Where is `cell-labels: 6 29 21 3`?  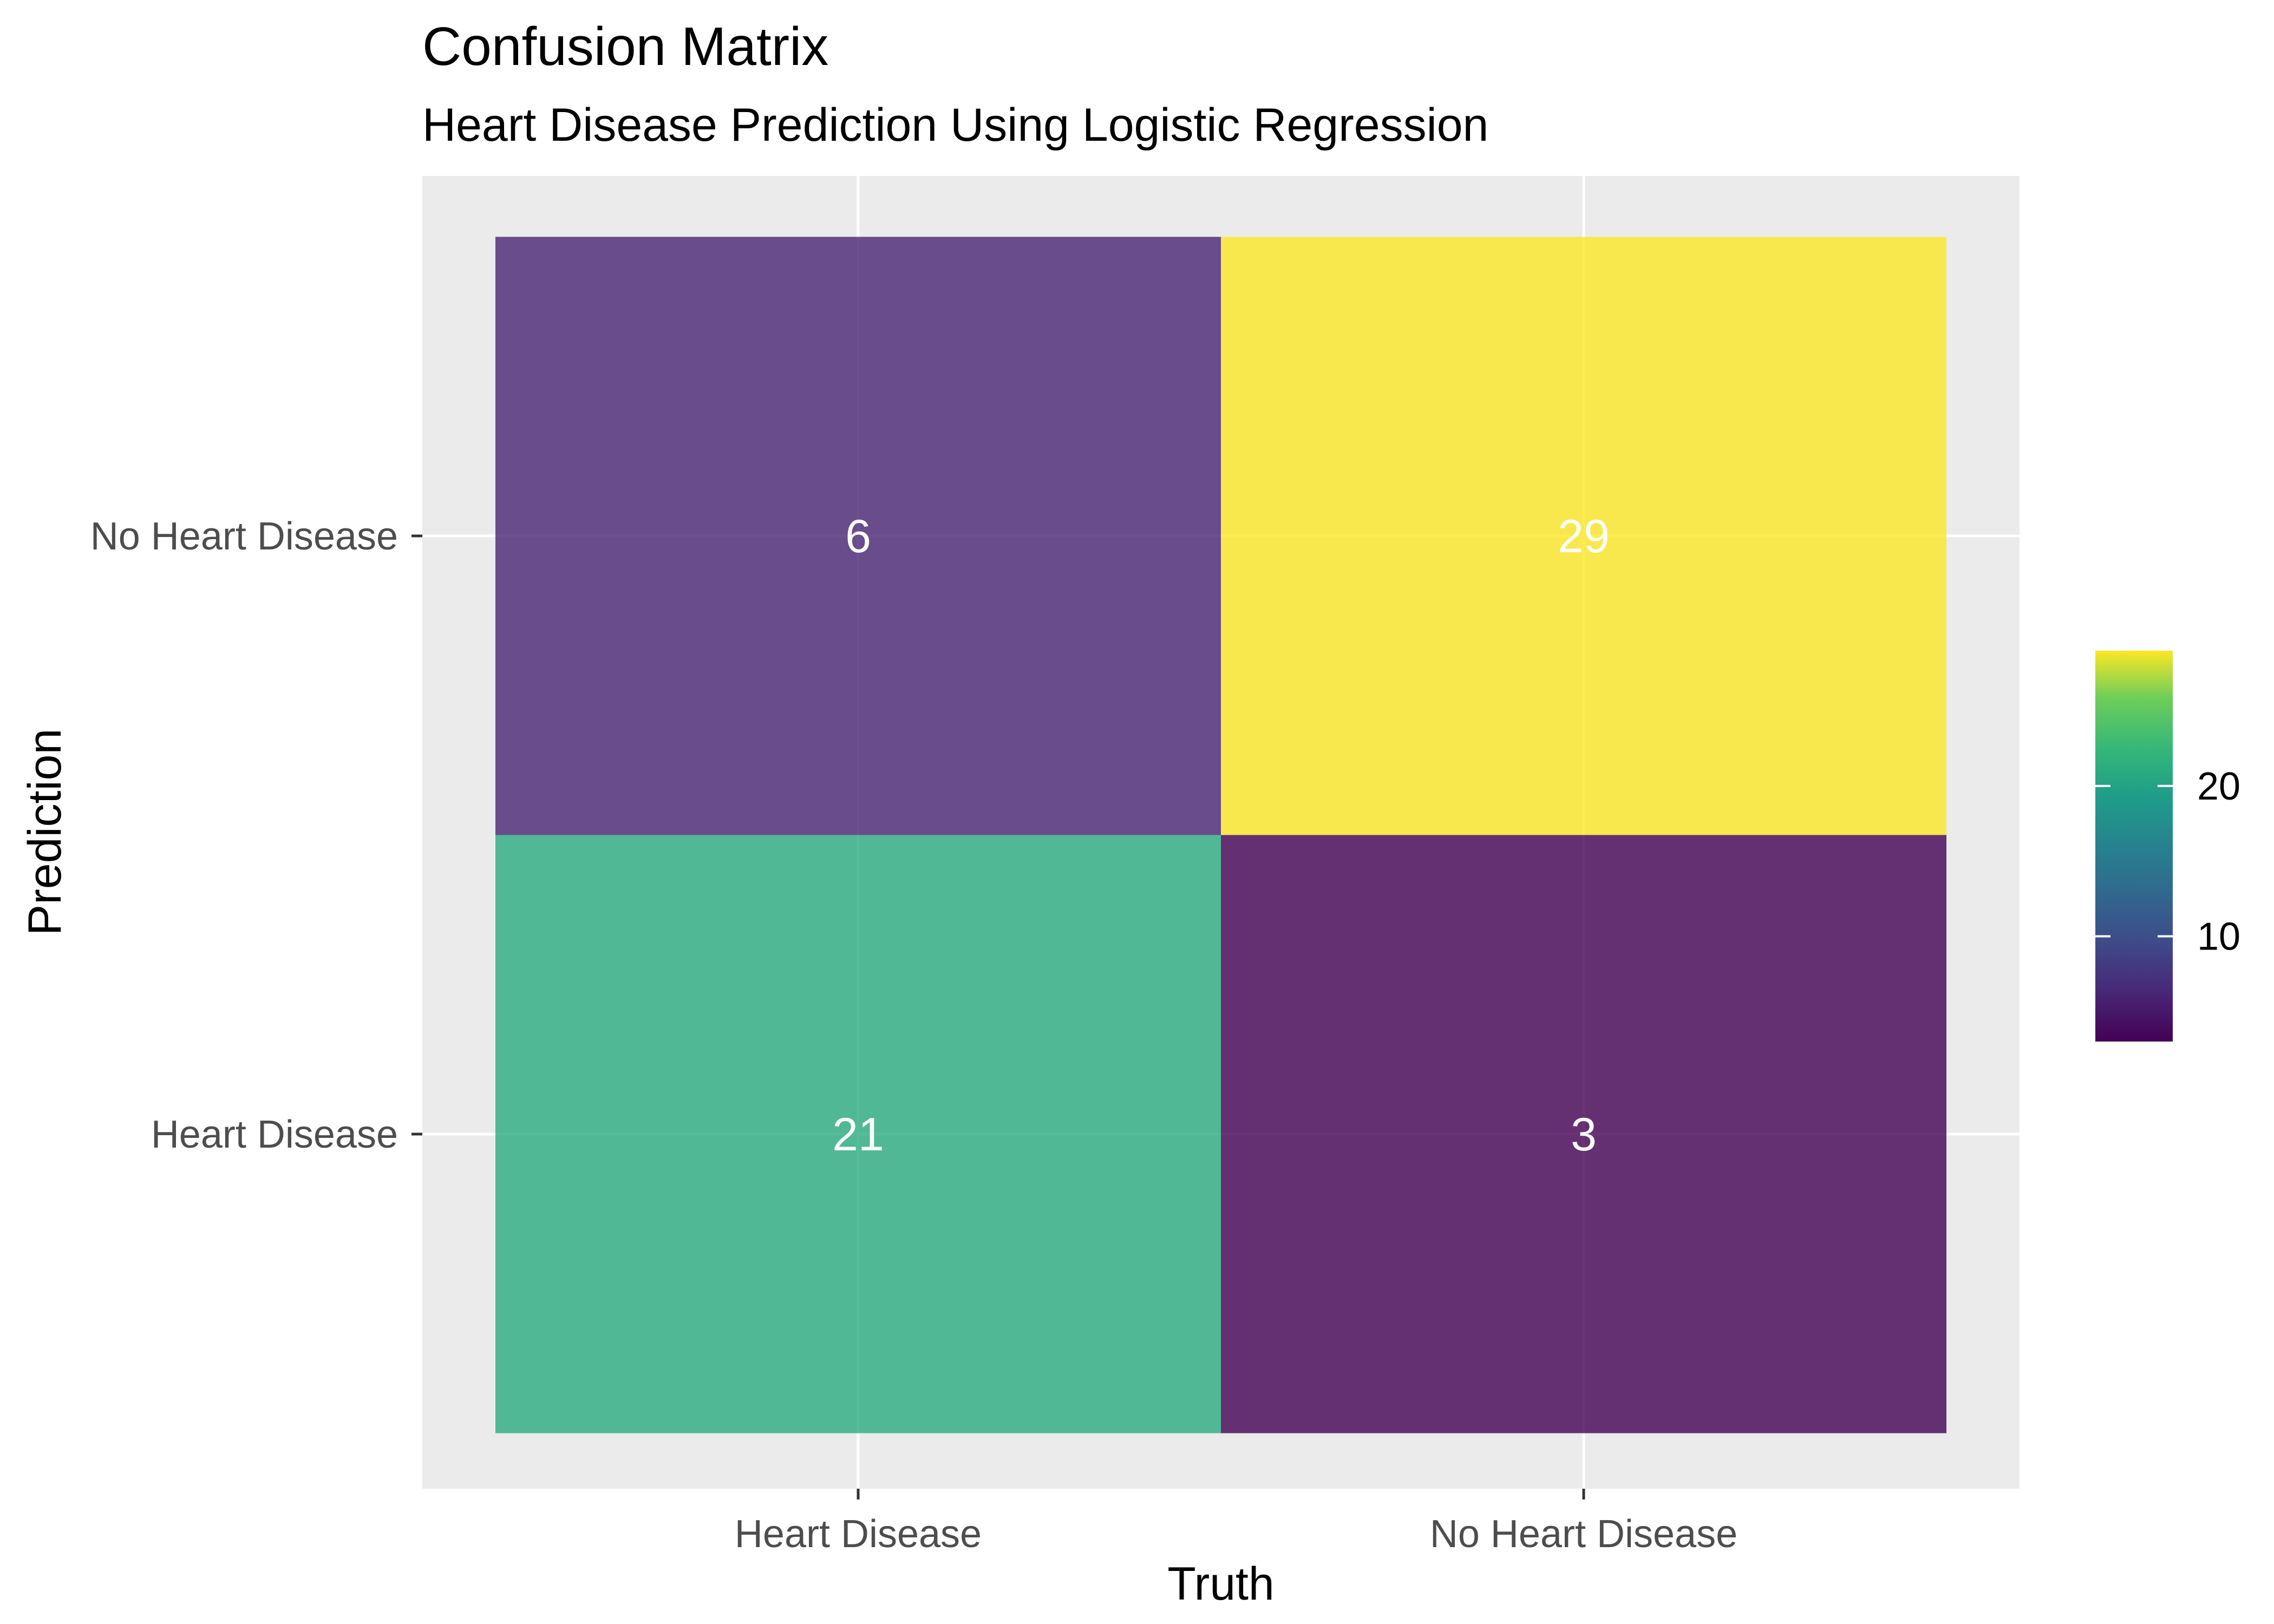
cell-labels: 6 29 21 3 is located at coordinates (1221, 835).